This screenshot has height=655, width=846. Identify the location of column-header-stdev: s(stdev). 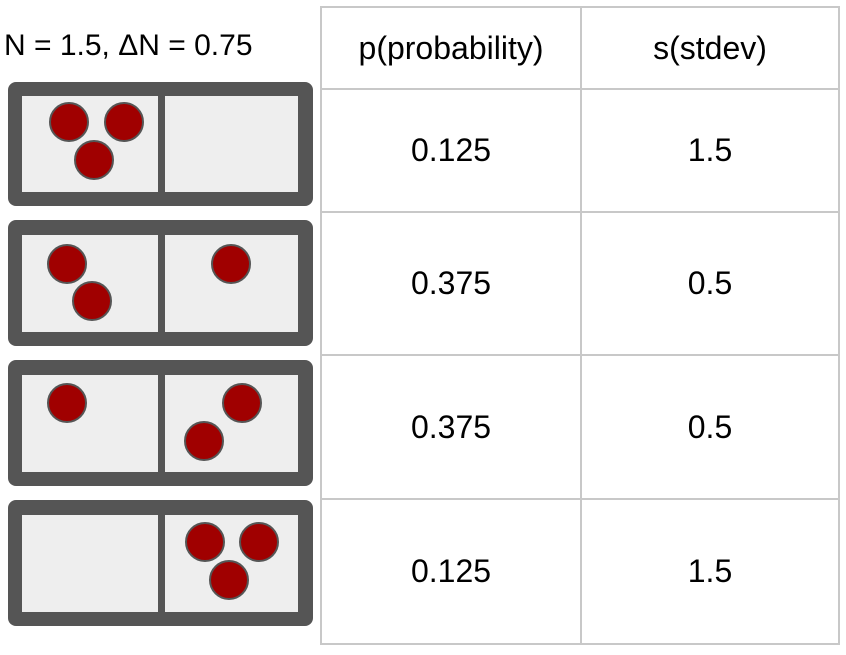
(710, 48).